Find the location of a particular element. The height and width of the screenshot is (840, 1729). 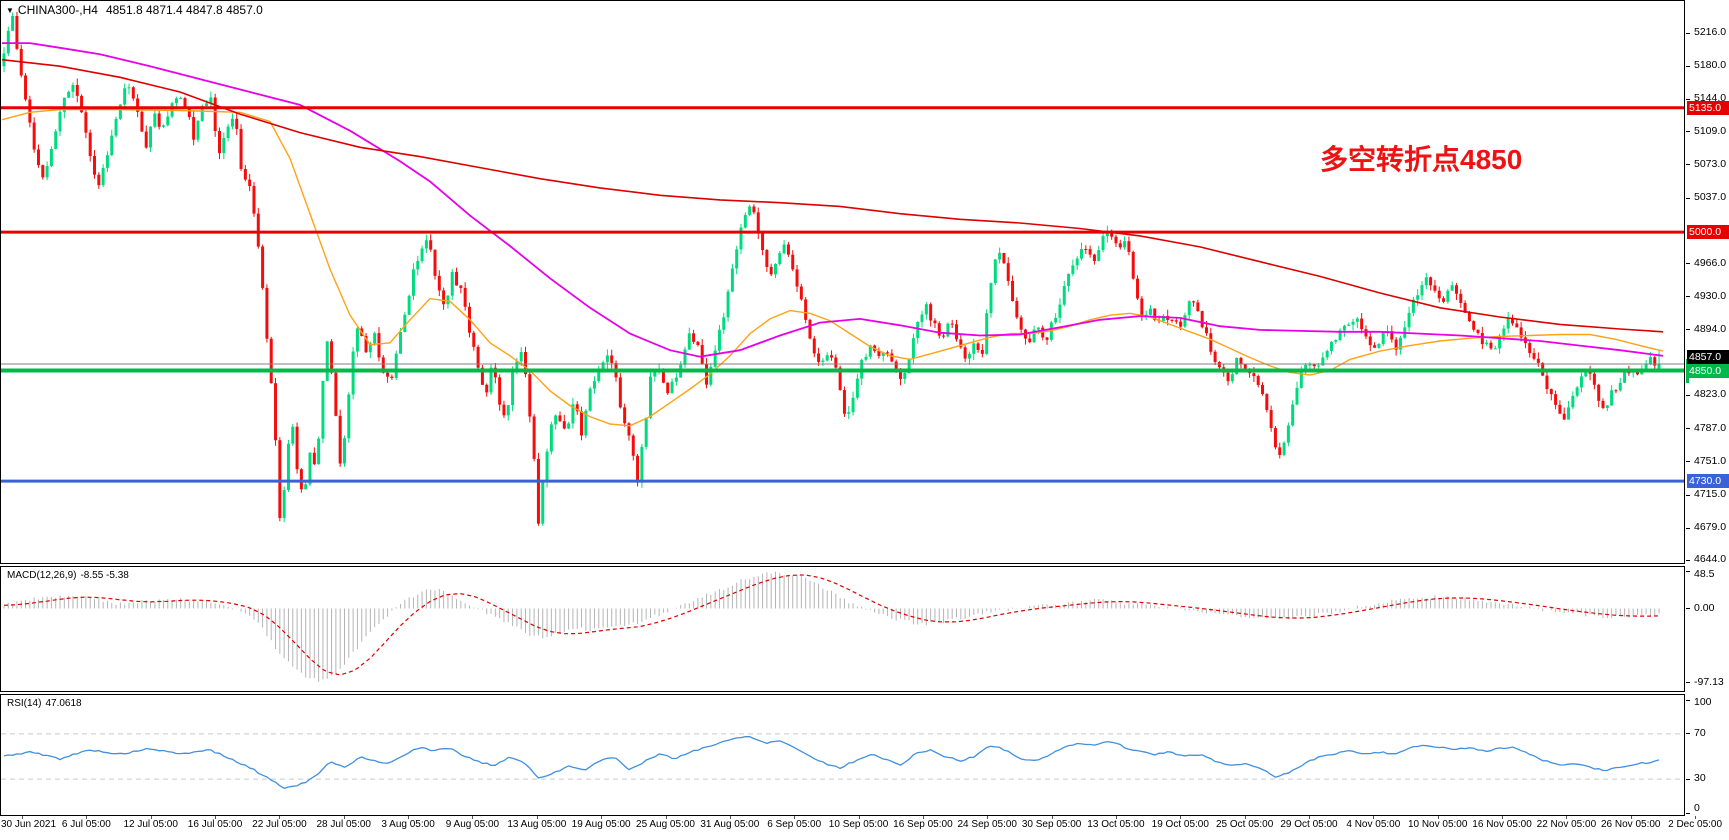

rsi-name: RSI(14) is located at coordinates (24, 703).